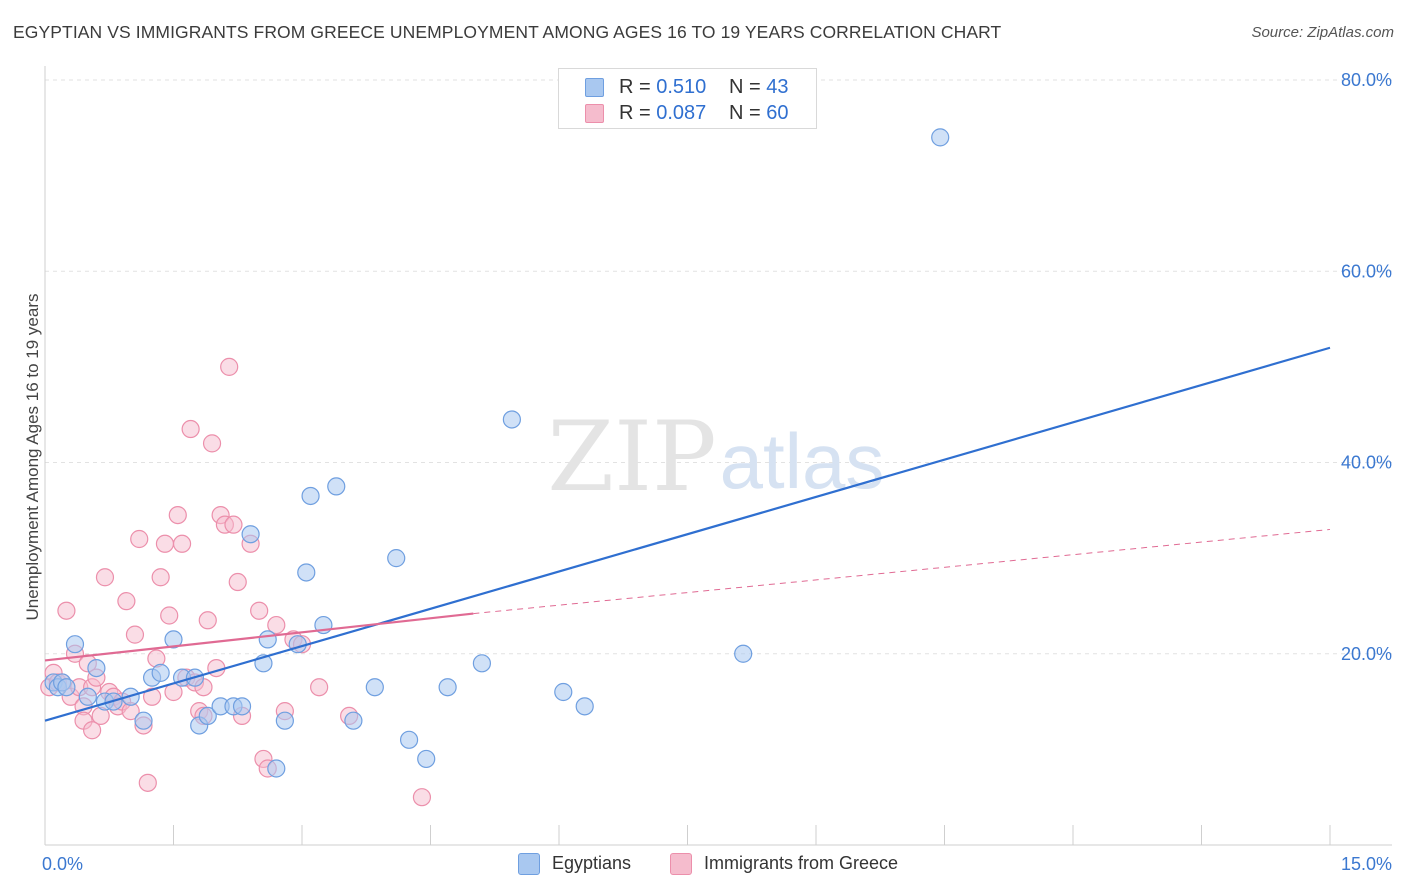 The height and width of the screenshot is (892, 1406). Describe the element at coordinates (902, 571) in the screenshot. I see `pink-trend-line-dashed` at that location.